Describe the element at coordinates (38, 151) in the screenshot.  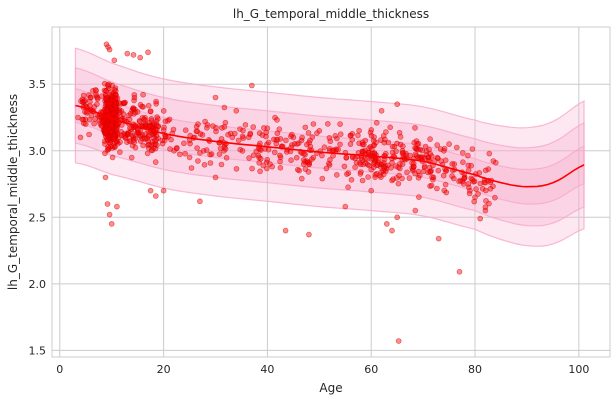
I see `y-tick-label: 3.0` at that location.